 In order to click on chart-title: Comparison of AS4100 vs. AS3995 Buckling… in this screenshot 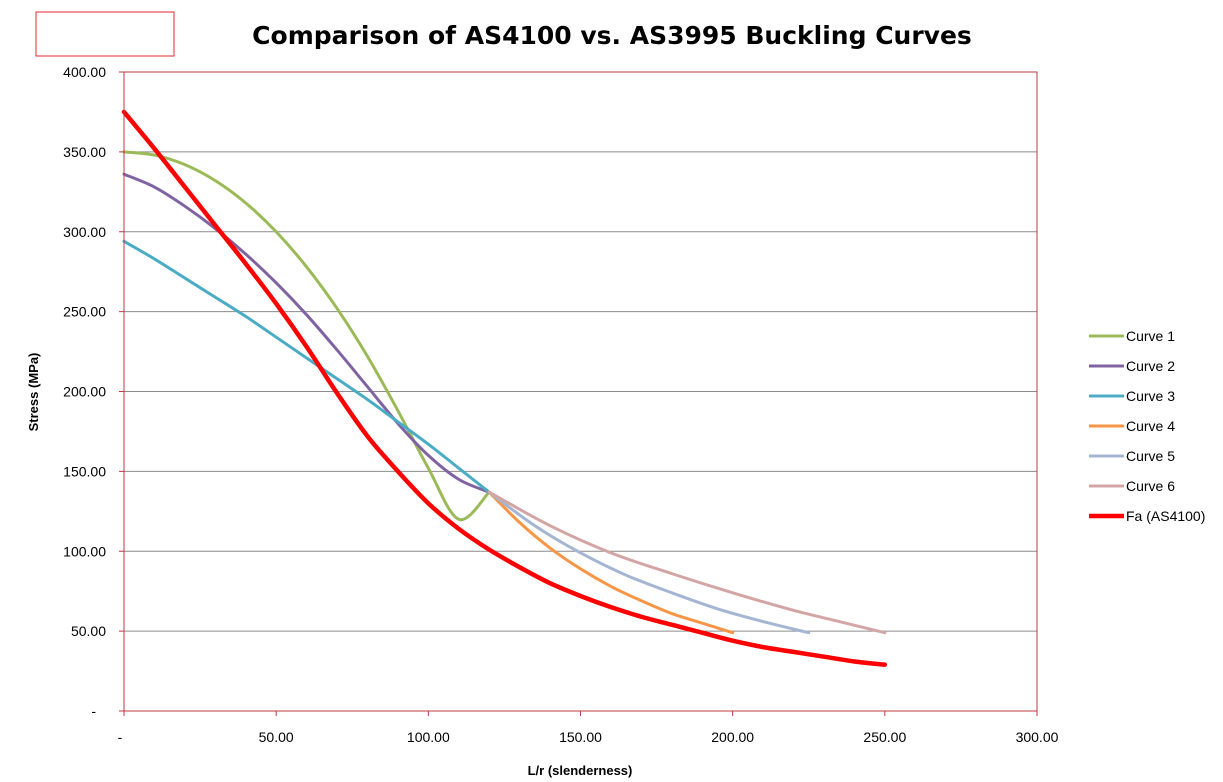, I will do `click(612, 35)`.